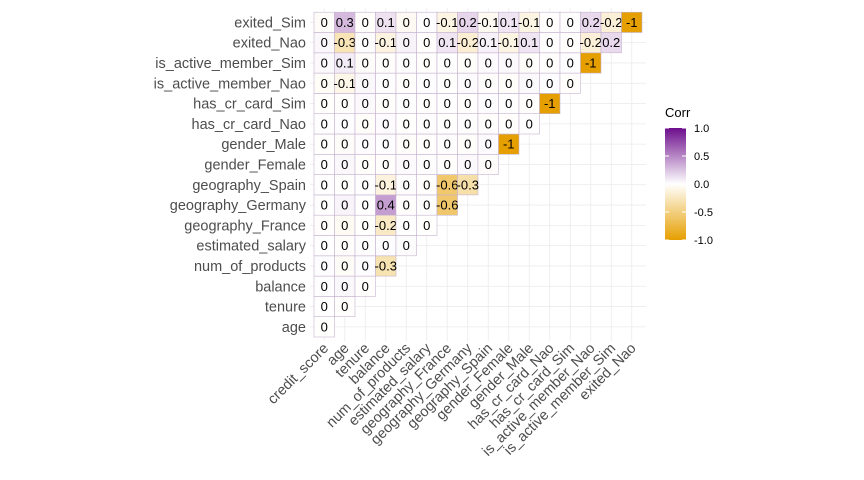  What do you see at coordinates (611, 22) in the screenshot?
I see `cell-value-label: -0.2` at bounding box center [611, 22].